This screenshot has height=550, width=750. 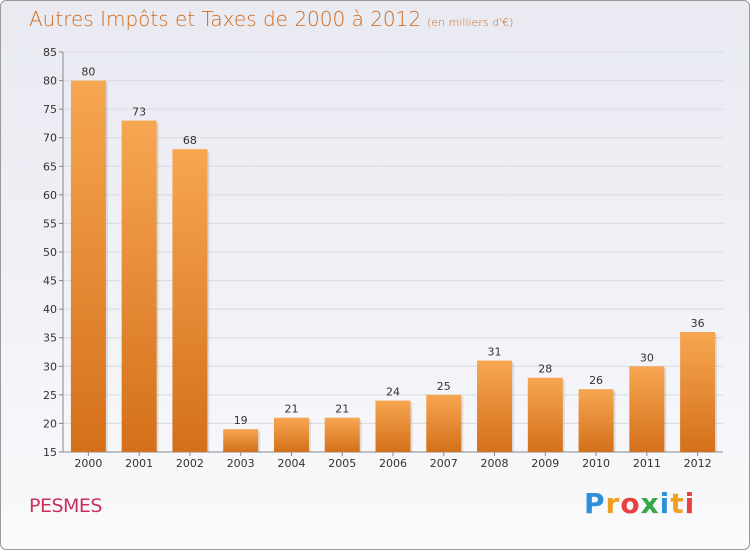 I want to click on y-tick-label: 55, so click(x=50, y=223).